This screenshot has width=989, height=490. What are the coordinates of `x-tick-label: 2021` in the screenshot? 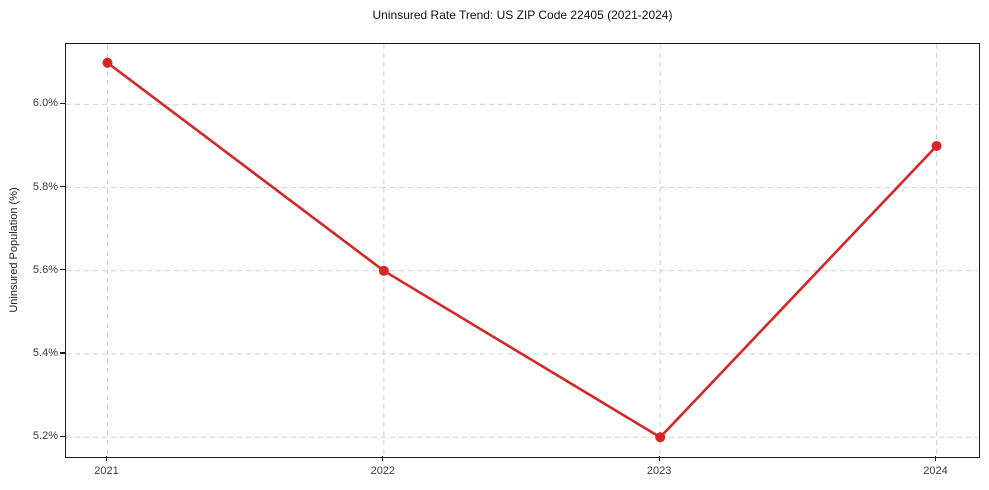 It's located at (106, 471).